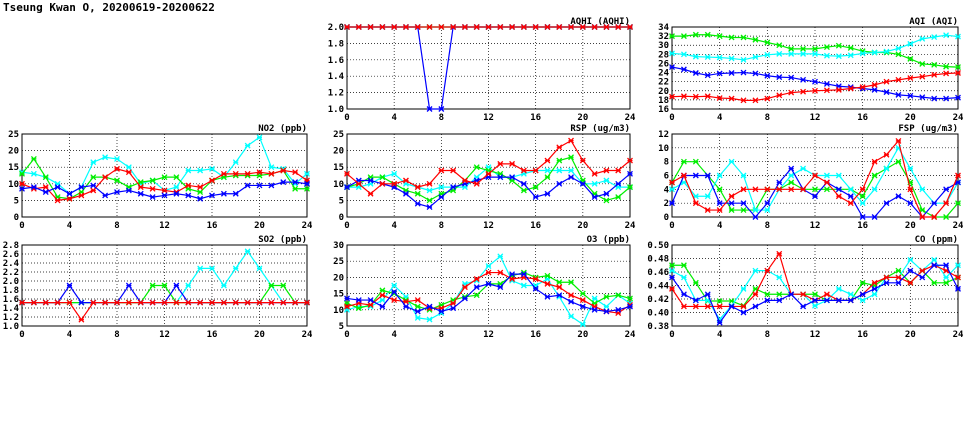 The height and width of the screenshot is (447, 975). Describe the element at coordinates (671, 335) in the screenshot. I see `x-tick-label: 0` at that location.